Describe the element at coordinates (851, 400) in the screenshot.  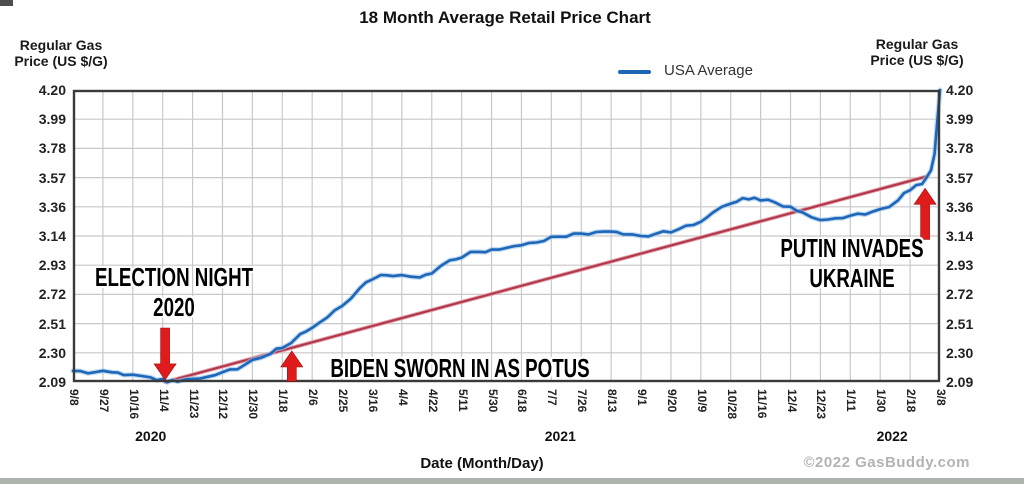
I see `x-tick-label: 1/11` at that location.